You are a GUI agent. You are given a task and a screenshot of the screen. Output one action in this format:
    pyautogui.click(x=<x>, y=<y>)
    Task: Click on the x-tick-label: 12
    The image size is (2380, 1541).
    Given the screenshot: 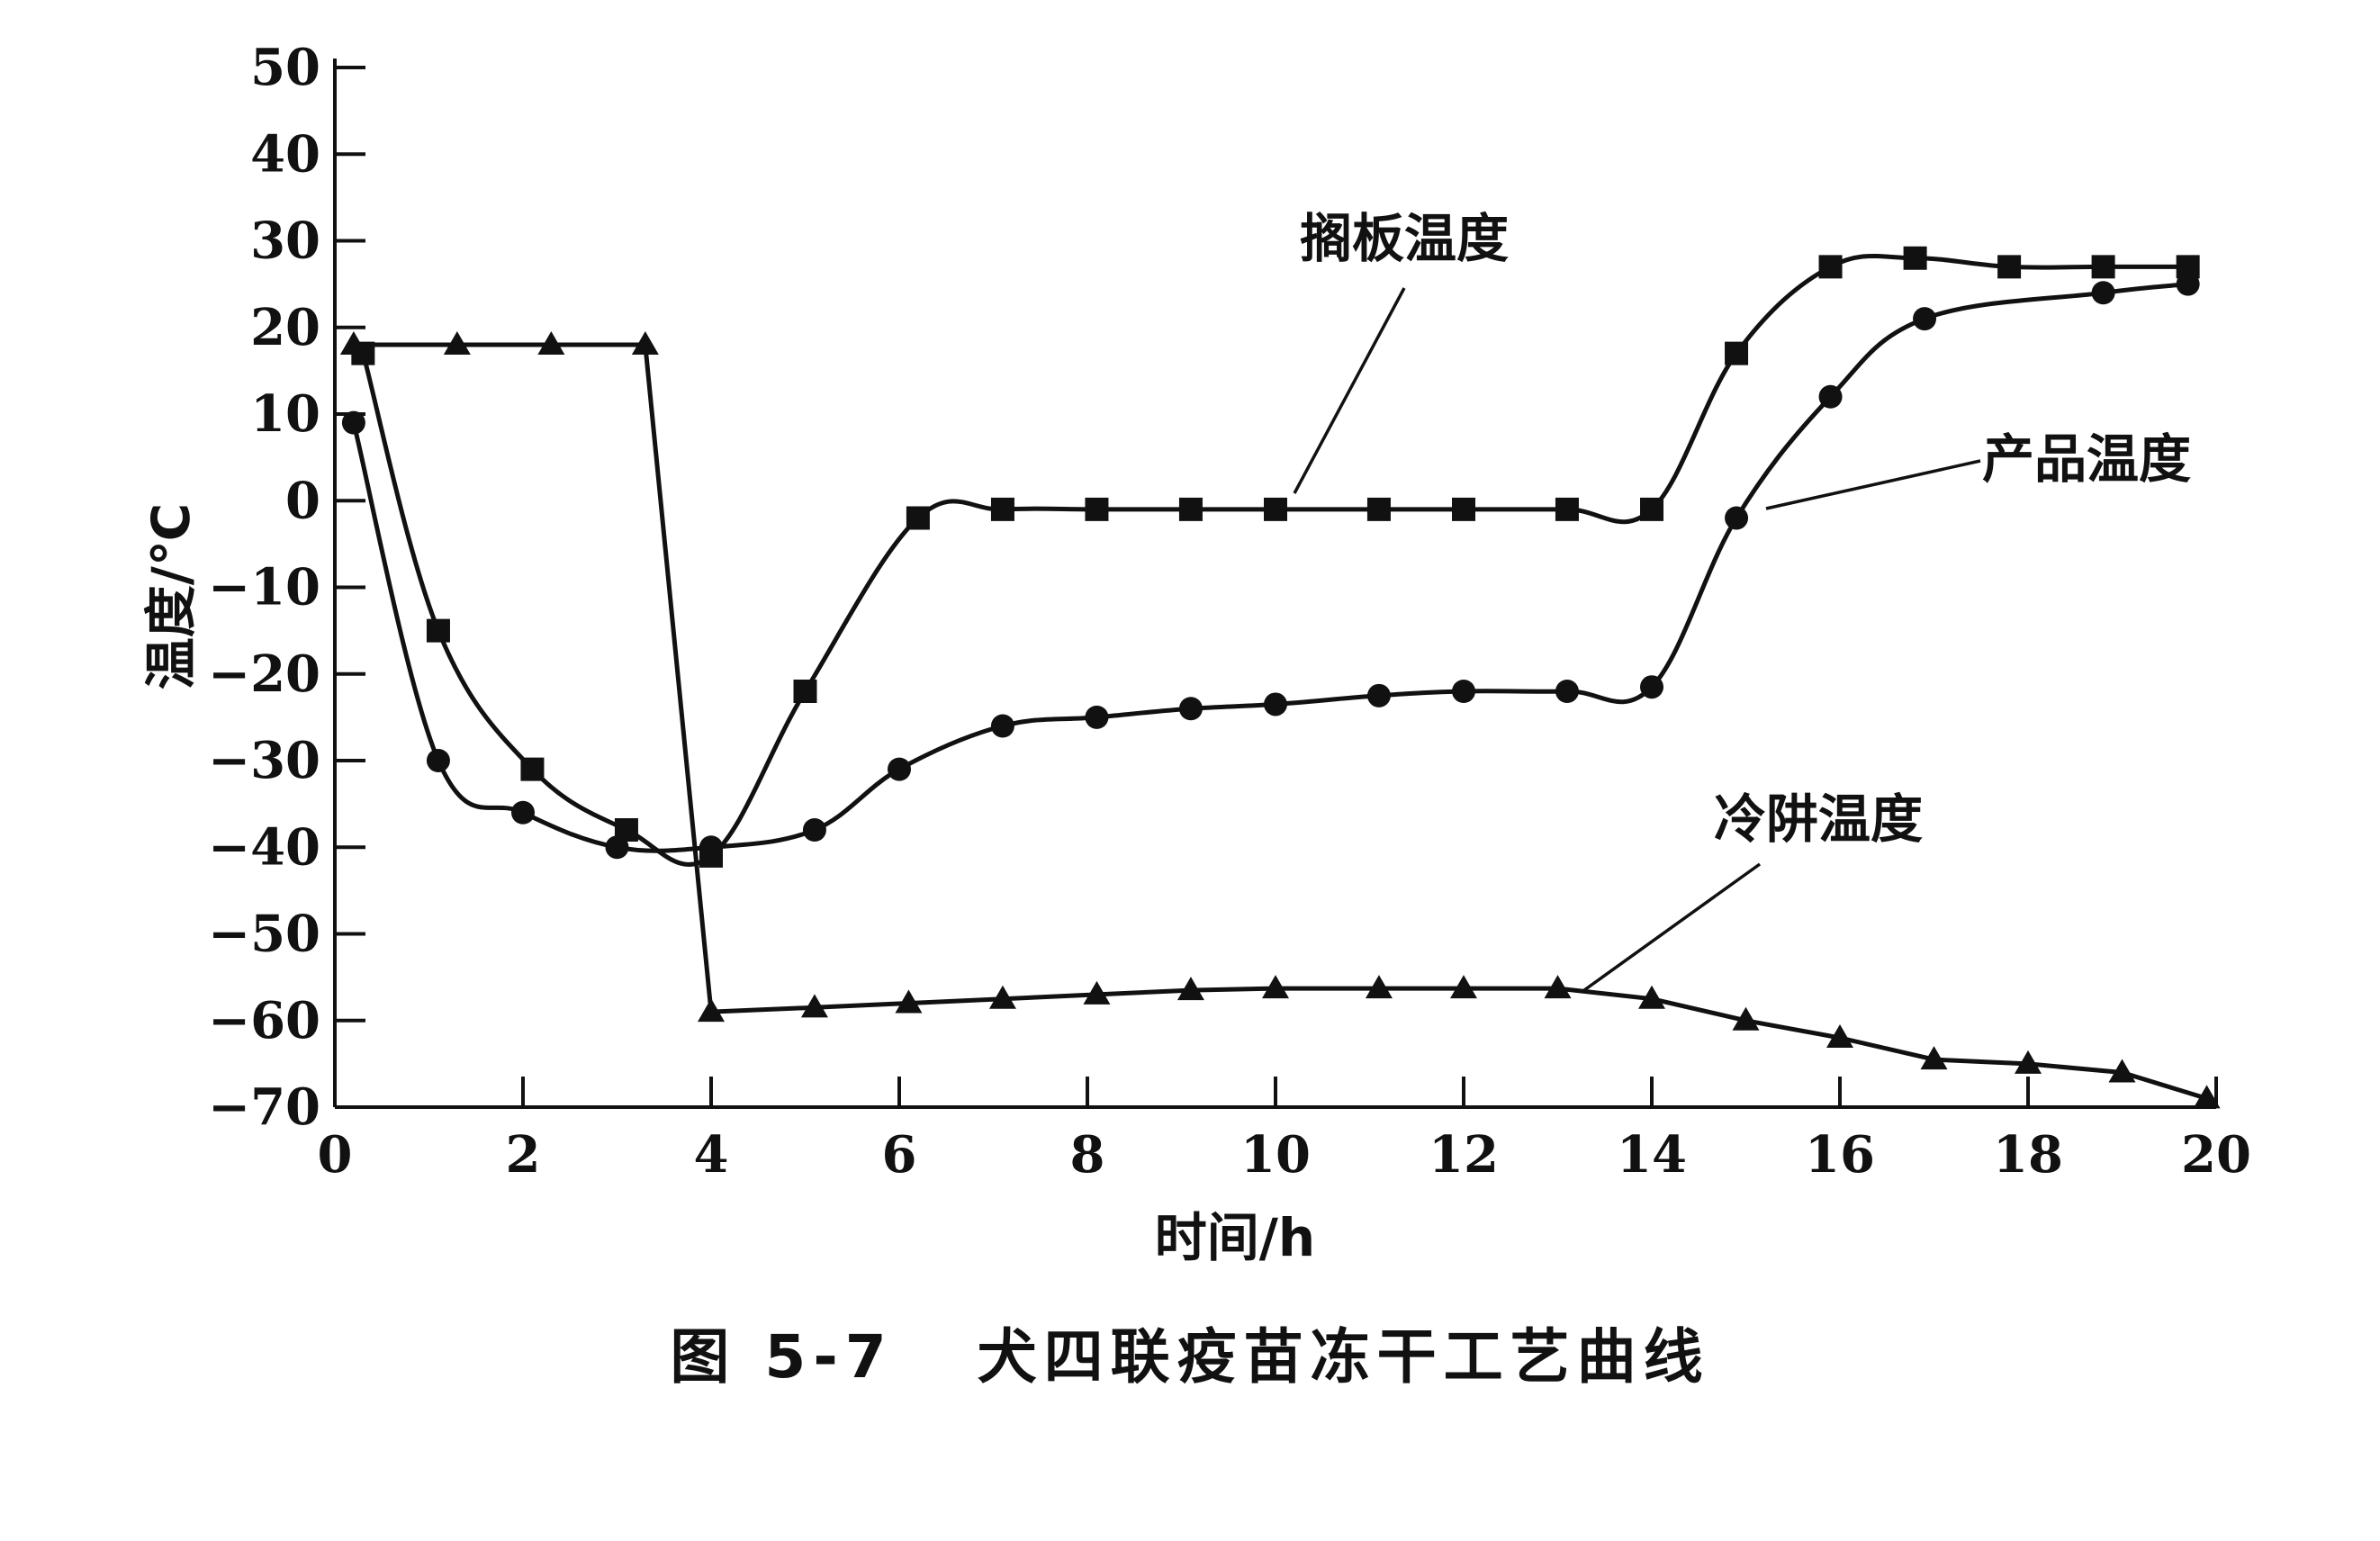 What is the action you would take?
    pyautogui.click(x=1464, y=1155)
    